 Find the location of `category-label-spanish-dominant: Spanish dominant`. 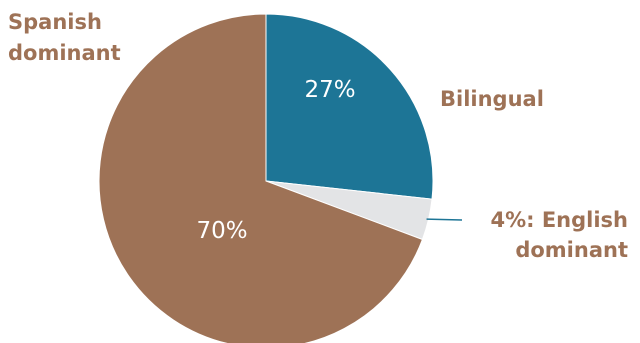

category-label-spanish-dominant: Spanish dominant is located at coordinates (64, 37).